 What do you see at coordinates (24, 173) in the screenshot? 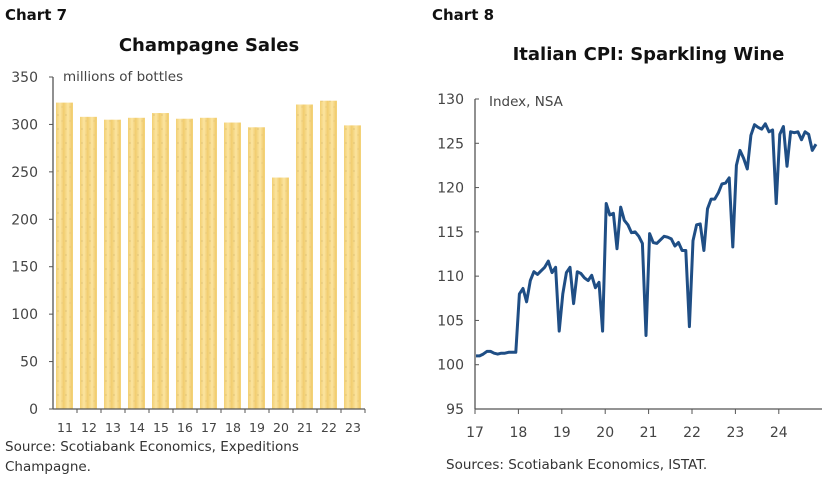
I see `y-tick-label: 250` at bounding box center [24, 173].